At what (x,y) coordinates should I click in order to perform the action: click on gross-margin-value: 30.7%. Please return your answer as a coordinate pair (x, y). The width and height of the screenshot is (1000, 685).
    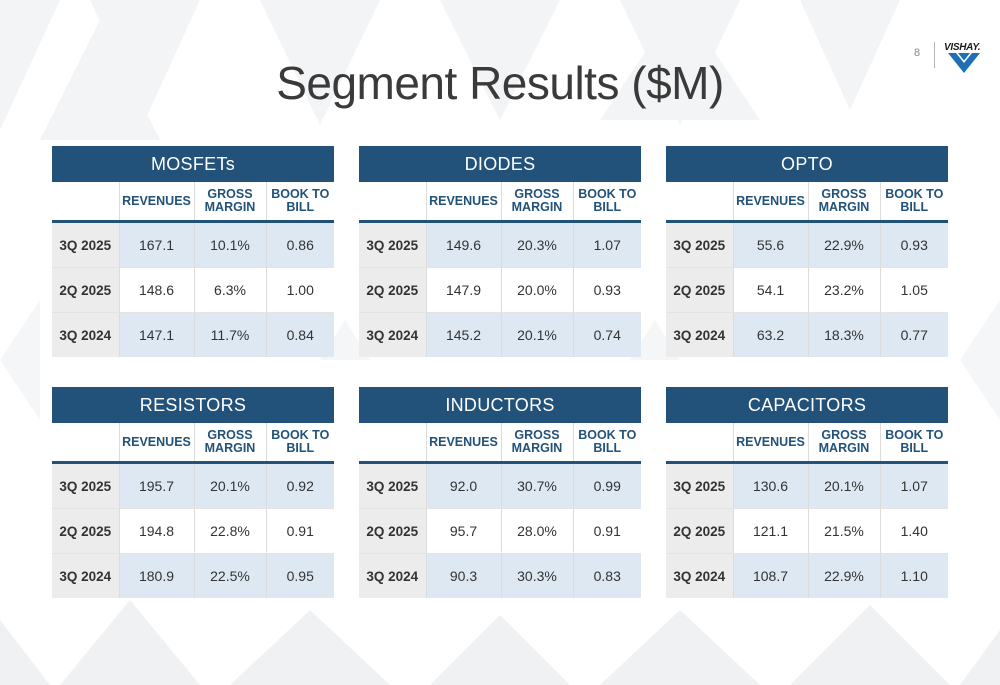
    Looking at the image, I should click on (536, 485).